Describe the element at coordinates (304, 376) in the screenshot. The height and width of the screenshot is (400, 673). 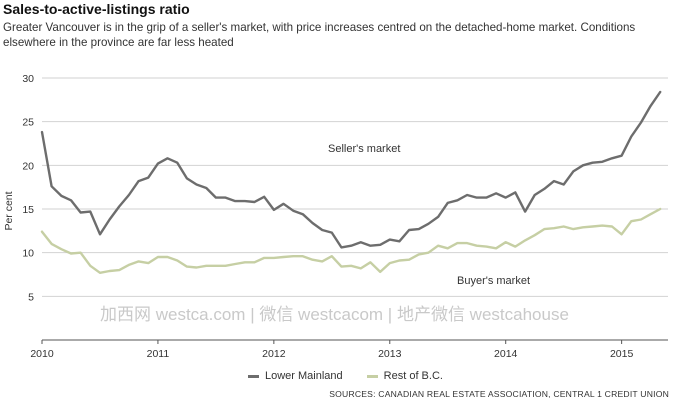
I see `legend-label-lower-mainland: Lower Mainland` at that location.